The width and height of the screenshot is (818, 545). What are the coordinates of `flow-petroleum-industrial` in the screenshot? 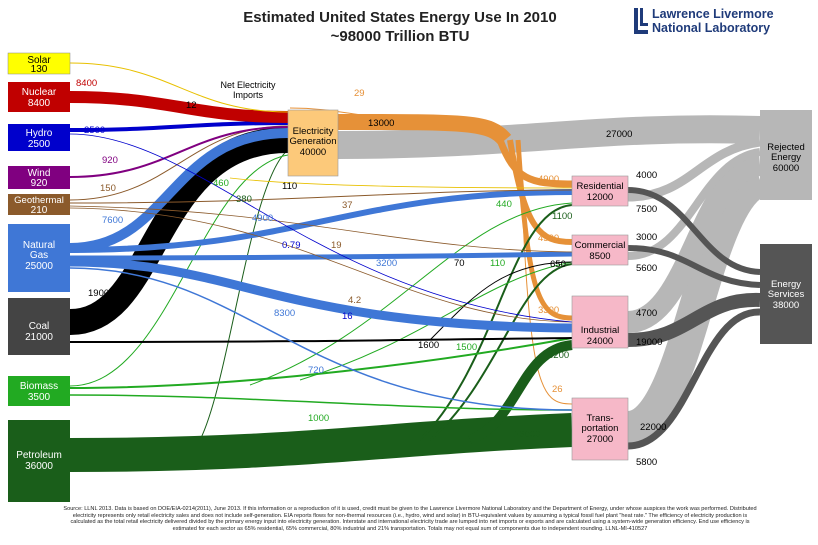 It's located at (520, 392).